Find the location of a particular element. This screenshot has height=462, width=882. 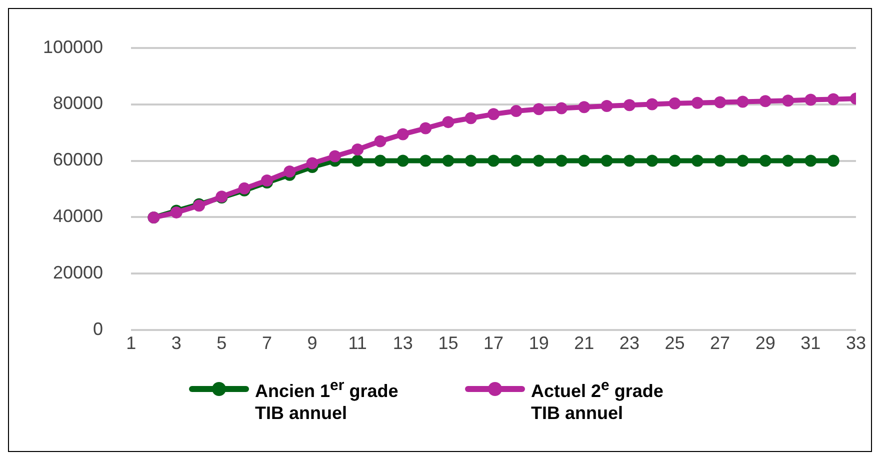

y-tick-label: 0 is located at coordinates (98, 329).